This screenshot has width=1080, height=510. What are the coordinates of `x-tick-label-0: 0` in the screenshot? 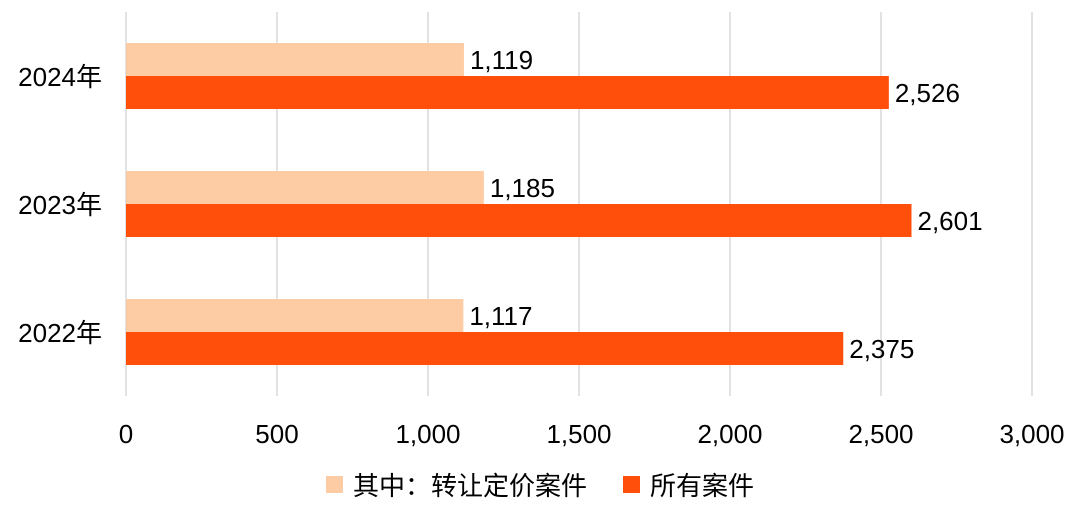 It's located at (126, 434).